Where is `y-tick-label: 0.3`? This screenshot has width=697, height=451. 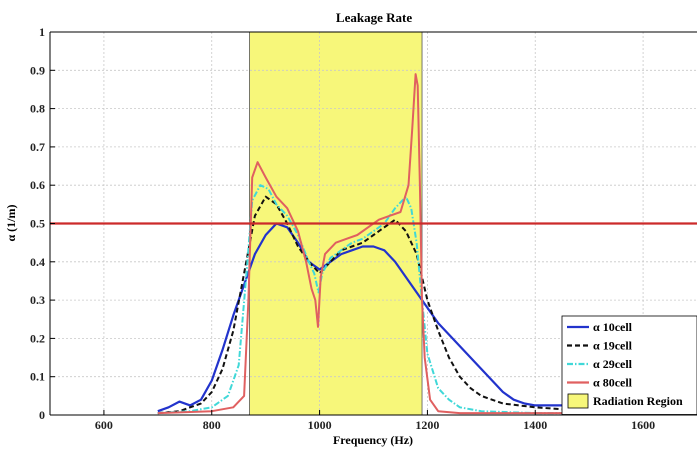
y-tick-label: 0.3 is located at coordinates (37, 300).